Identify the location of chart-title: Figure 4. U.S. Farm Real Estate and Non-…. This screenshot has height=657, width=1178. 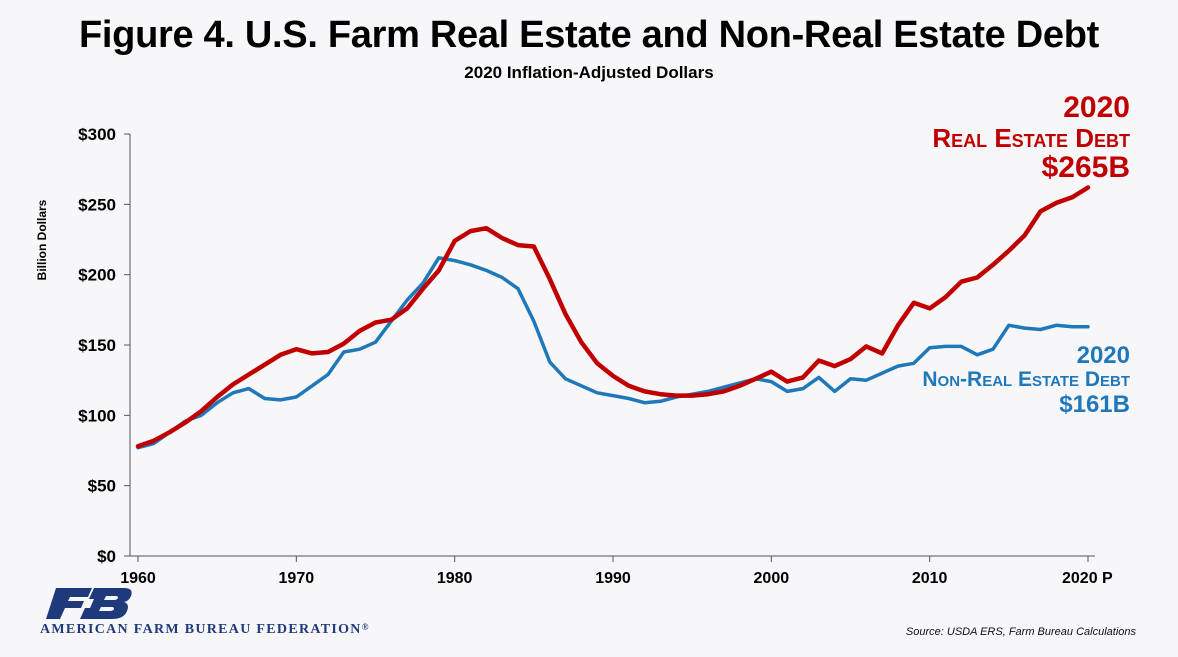
(589, 35).